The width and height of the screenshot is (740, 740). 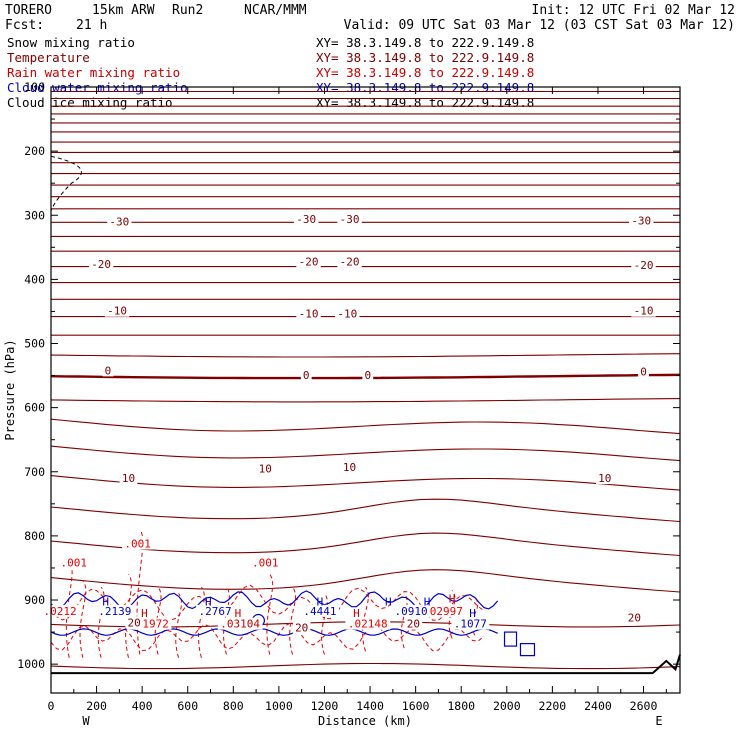 What do you see at coordinates (134, 622) in the screenshot?
I see `extra-label: 20` at bounding box center [134, 622].